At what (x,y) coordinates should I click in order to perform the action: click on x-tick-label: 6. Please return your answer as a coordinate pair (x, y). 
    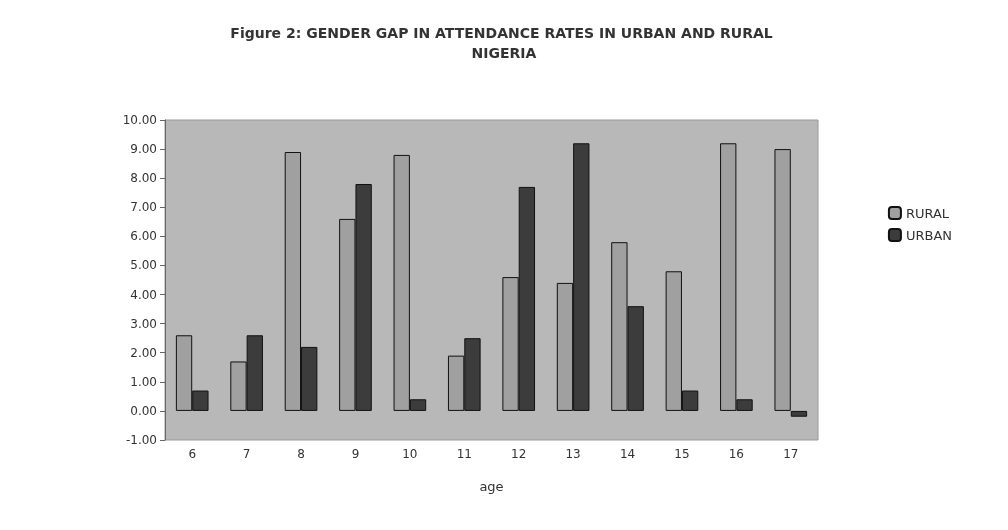
    Looking at the image, I should click on (192, 454).